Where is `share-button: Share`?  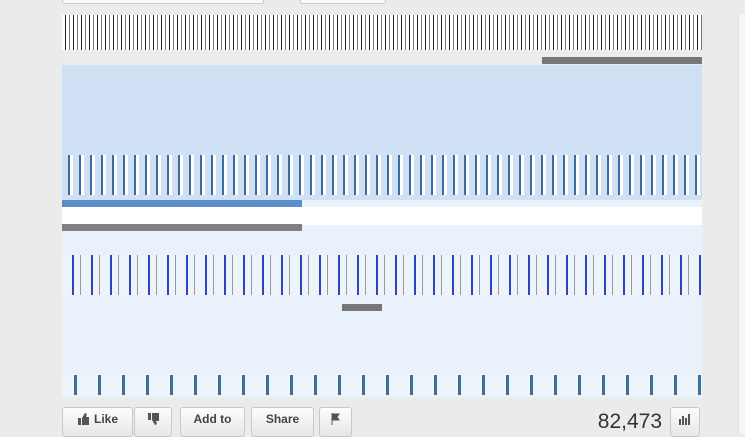
share-button: Share is located at coordinates (282, 422).